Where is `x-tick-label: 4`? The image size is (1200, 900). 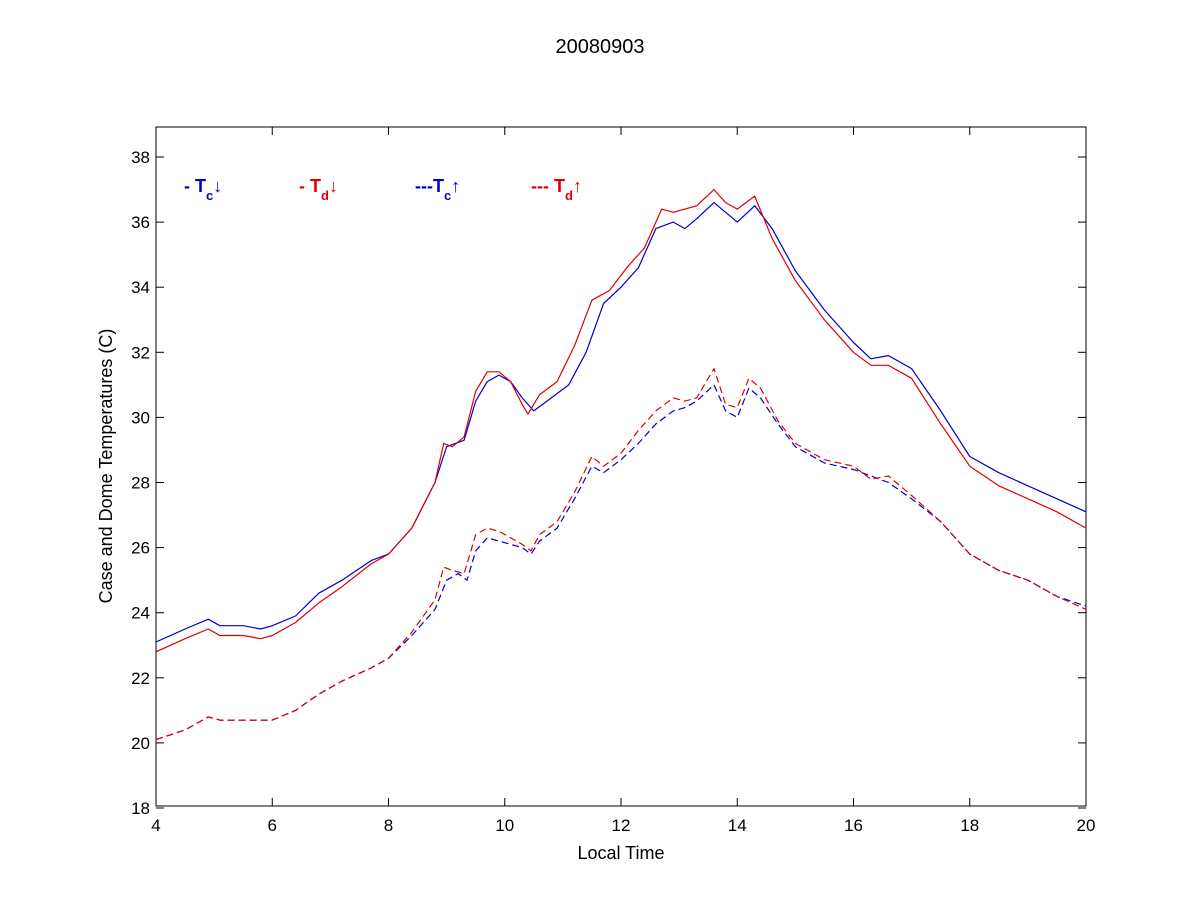
x-tick-label: 4 is located at coordinates (155, 825).